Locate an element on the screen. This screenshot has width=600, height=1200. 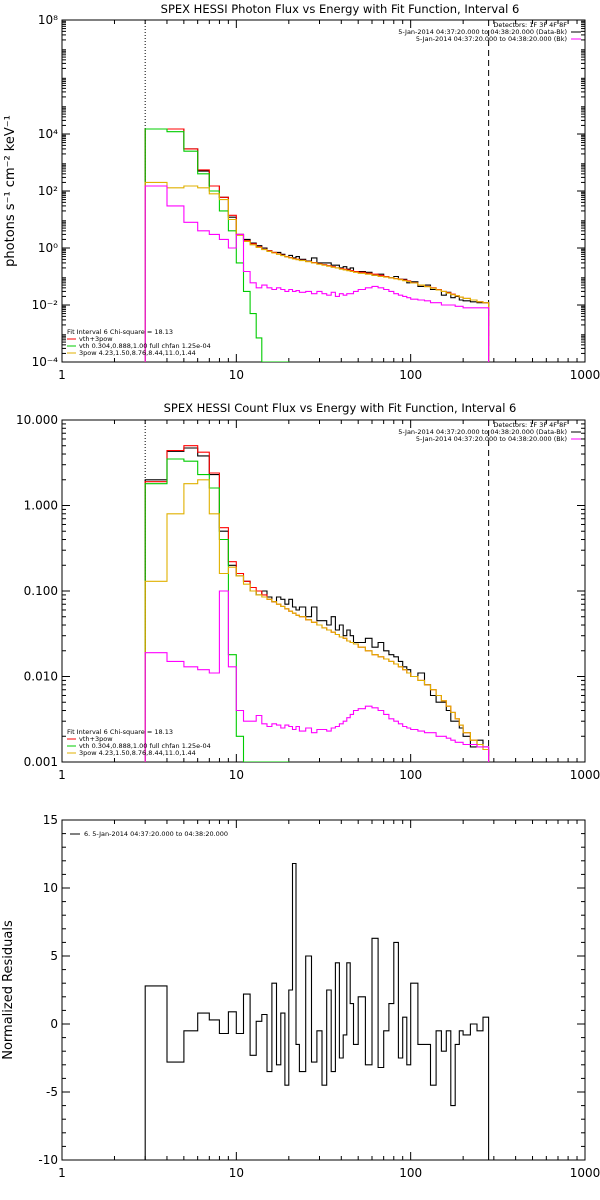
series-1-histogram is located at coordinates (317, 245).